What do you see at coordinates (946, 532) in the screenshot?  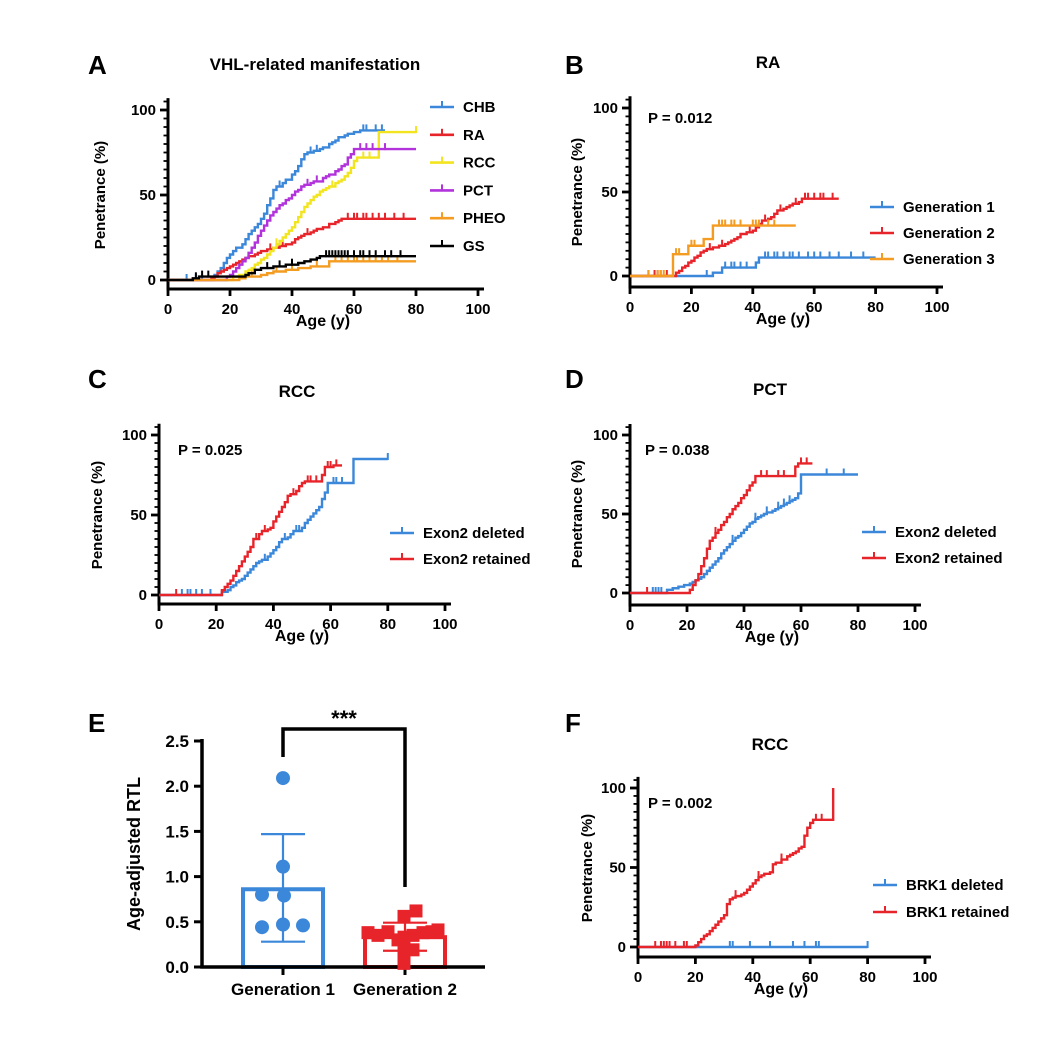 I see `legend-label: Exon2 deleted` at bounding box center [946, 532].